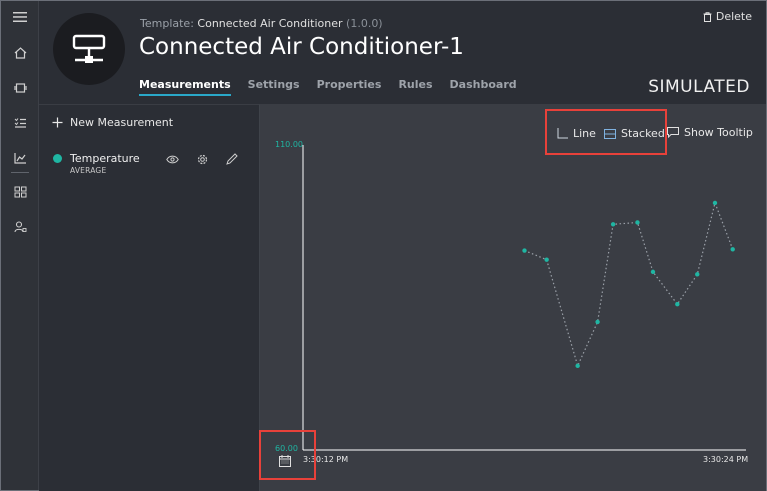 This screenshot has width=767, height=491. What do you see at coordinates (185, 87) in the screenshot?
I see `tab-measurements: Measurements` at bounding box center [185, 87].